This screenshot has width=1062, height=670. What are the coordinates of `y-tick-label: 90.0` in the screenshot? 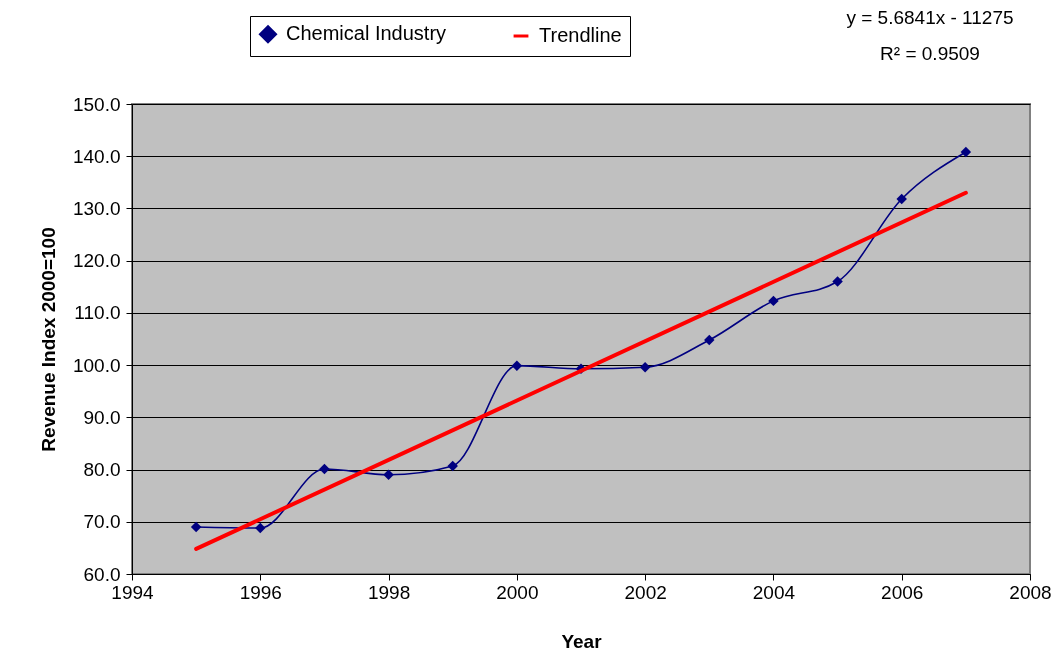 It's located at (102, 417).